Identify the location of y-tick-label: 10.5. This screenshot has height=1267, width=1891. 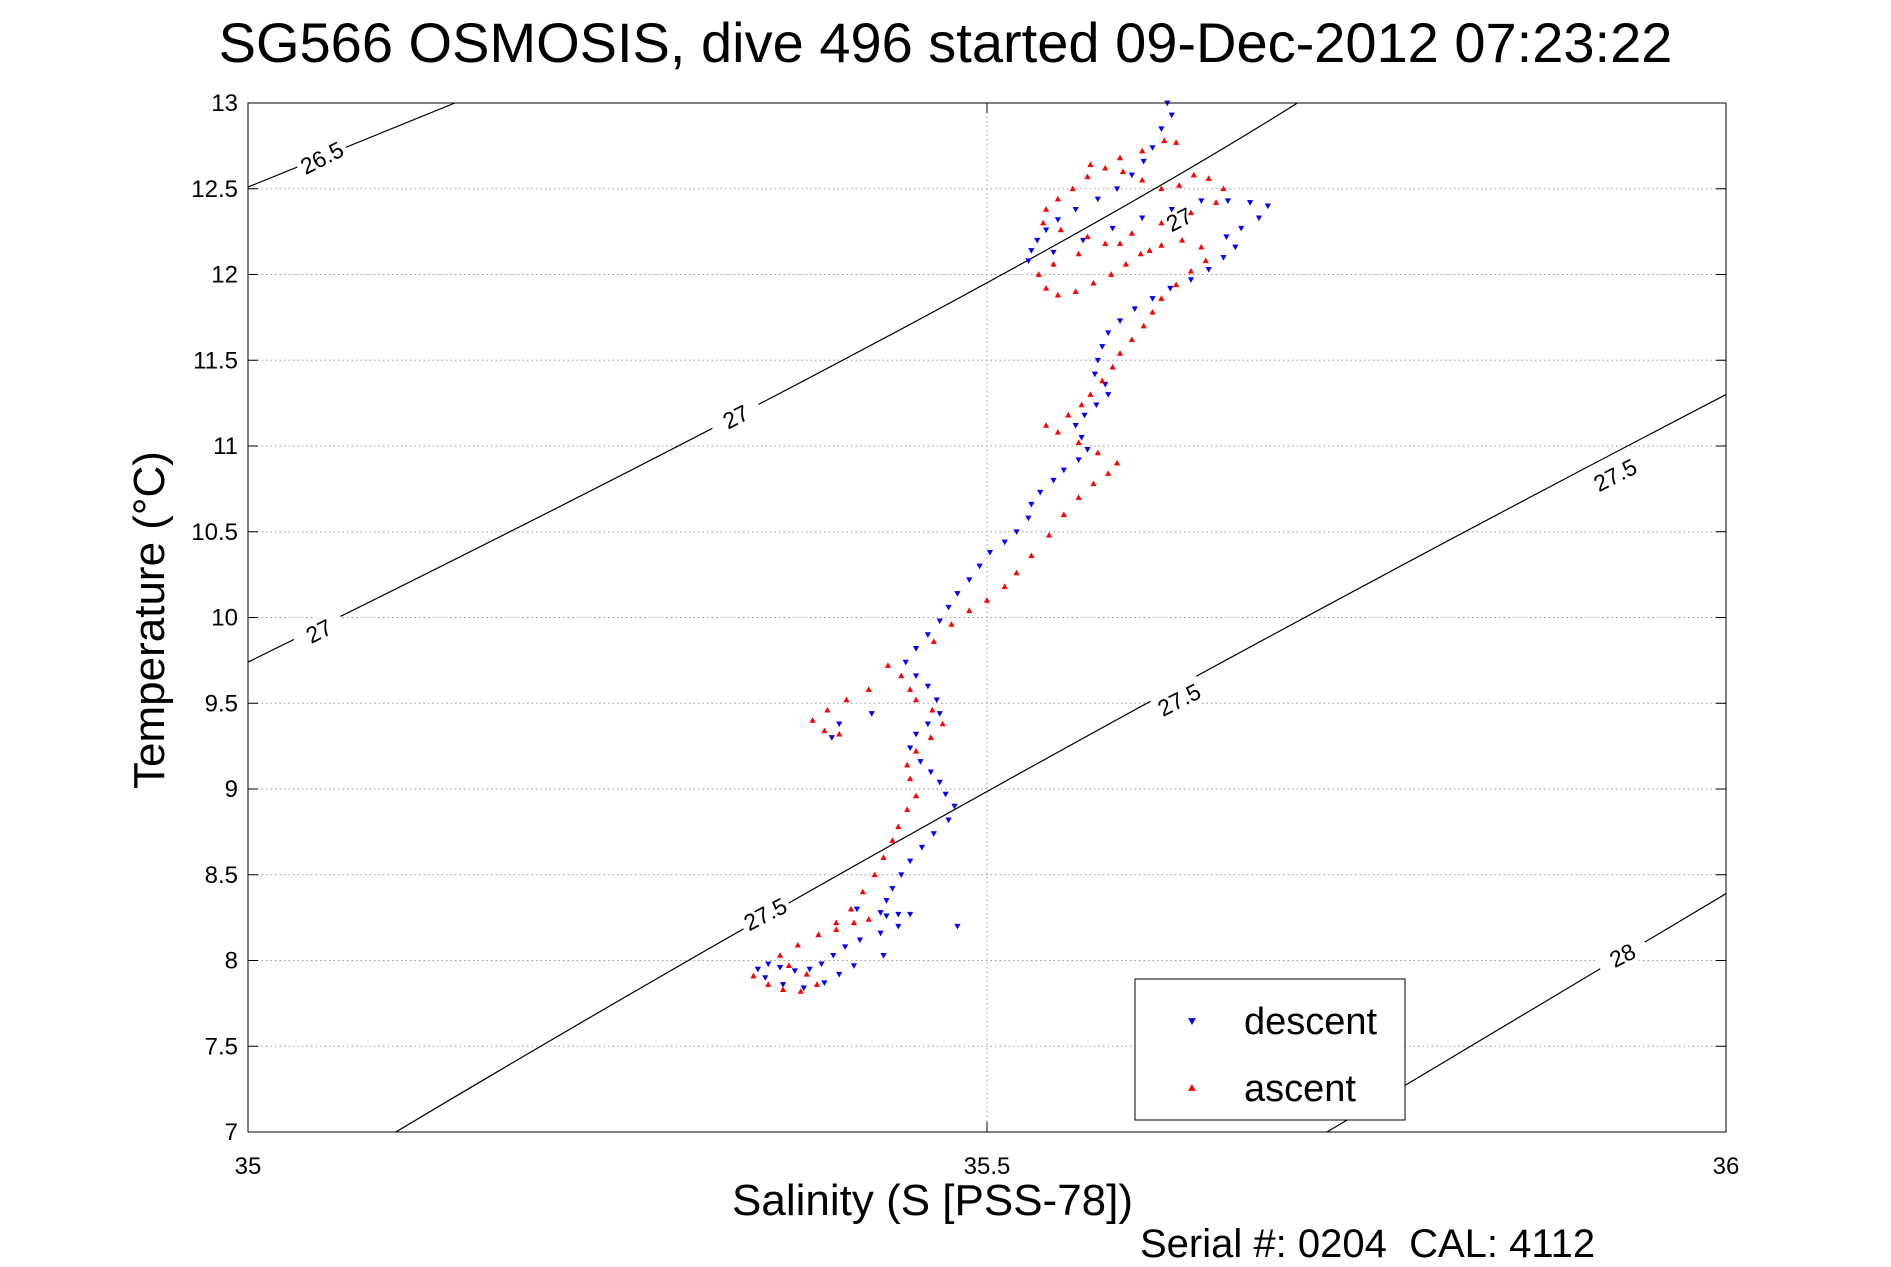
(214, 532).